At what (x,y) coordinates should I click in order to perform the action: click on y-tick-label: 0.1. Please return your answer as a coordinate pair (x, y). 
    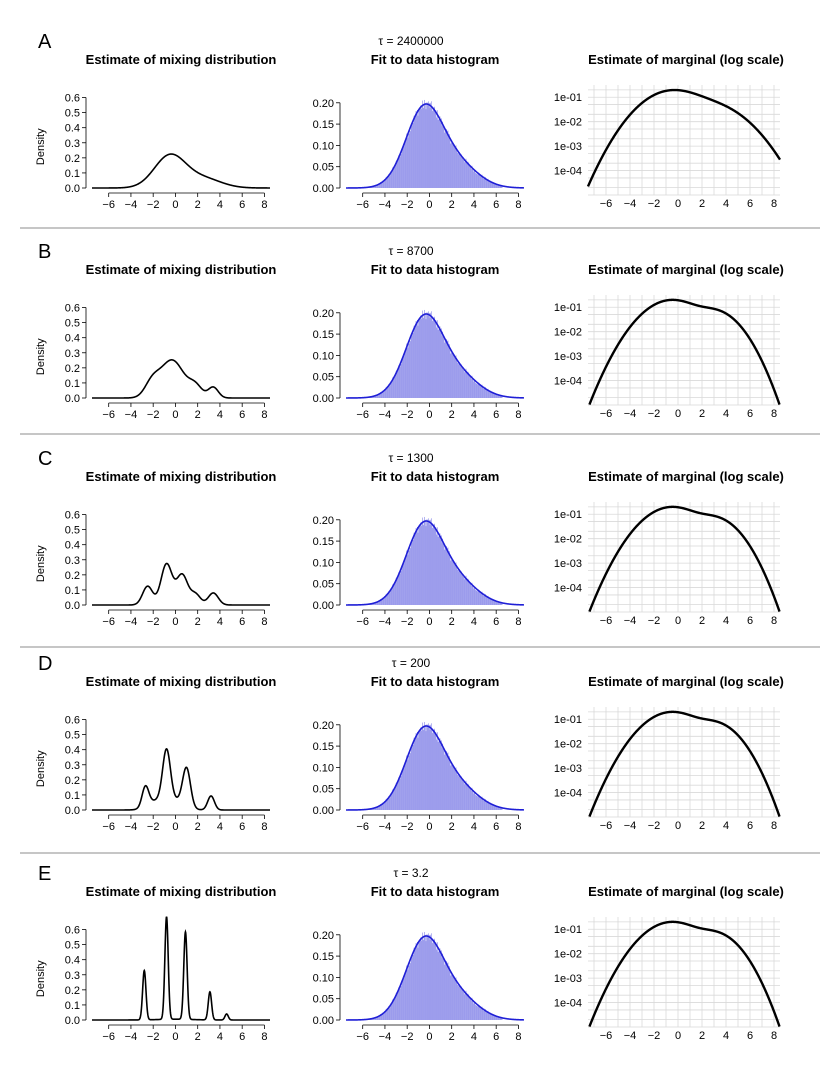
    Looking at the image, I should click on (72, 384).